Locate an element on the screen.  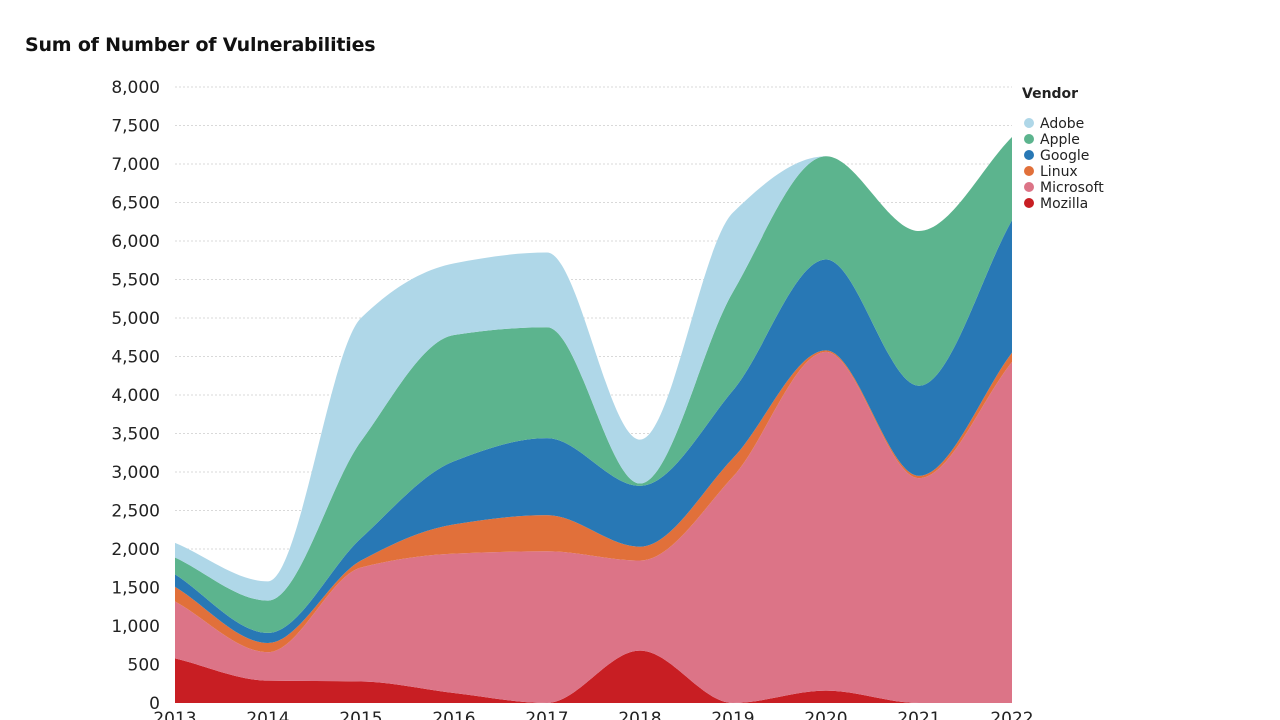
y-tick-label: 2,000 is located at coordinates (135, 550).